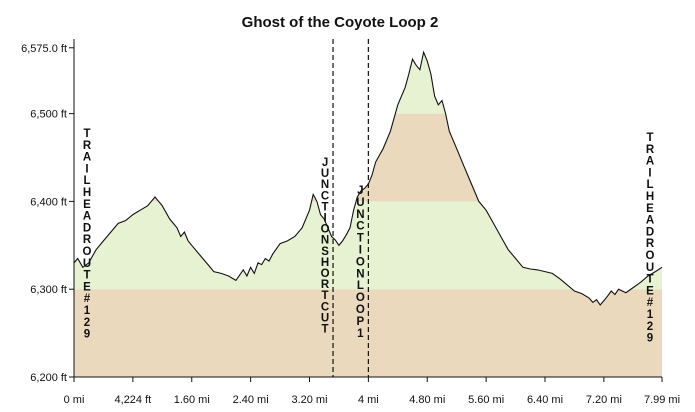 Image resolution: width=695 pixels, height=412 pixels. Describe the element at coordinates (545, 400) in the screenshot. I see `x-tick-label: 6.40 mi` at that location.